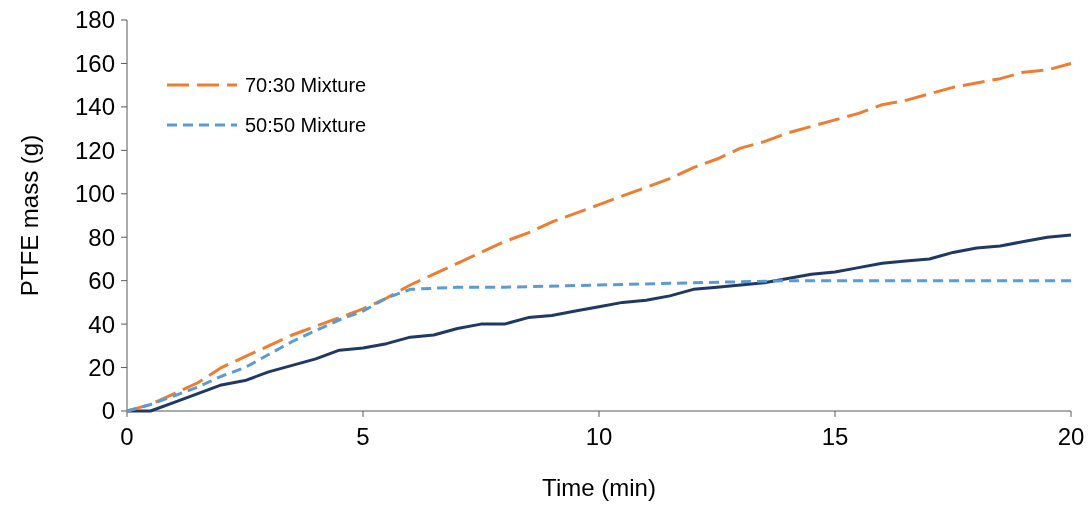 This screenshot has height=506, width=1092. I want to click on x-tick-label: 5, so click(363, 436).